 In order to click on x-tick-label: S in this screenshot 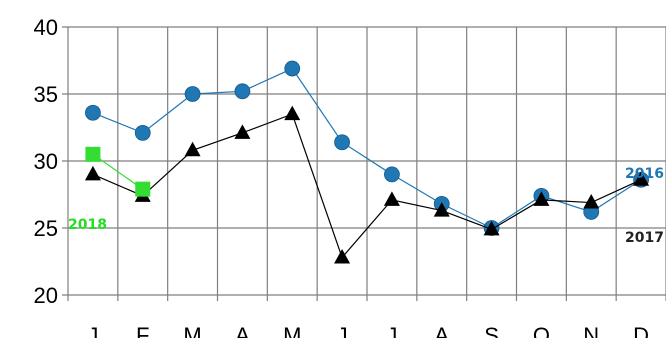, I will do `click(491, 330)`.